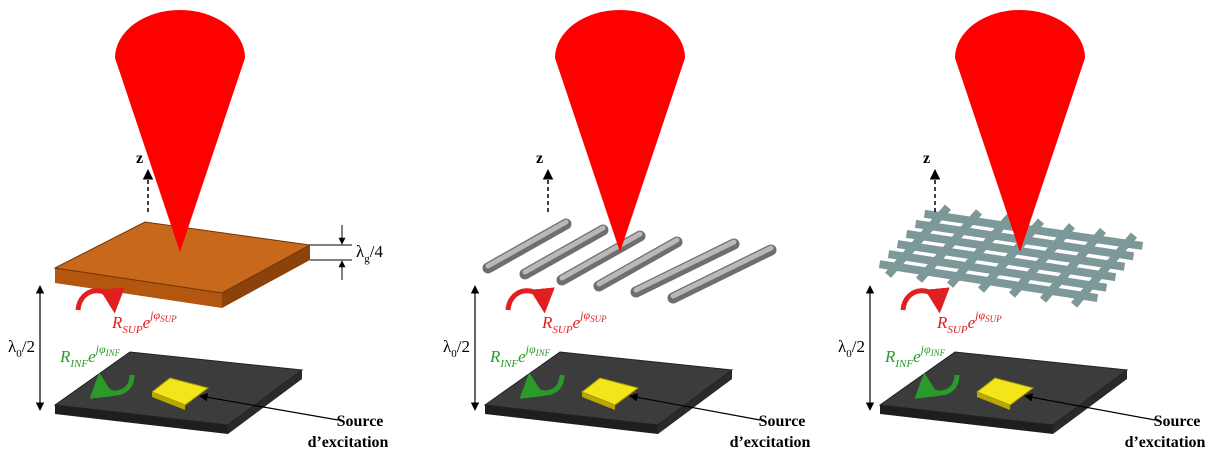  Describe the element at coordinates (367, 259) in the screenshot. I see `subscript: g` at that location.